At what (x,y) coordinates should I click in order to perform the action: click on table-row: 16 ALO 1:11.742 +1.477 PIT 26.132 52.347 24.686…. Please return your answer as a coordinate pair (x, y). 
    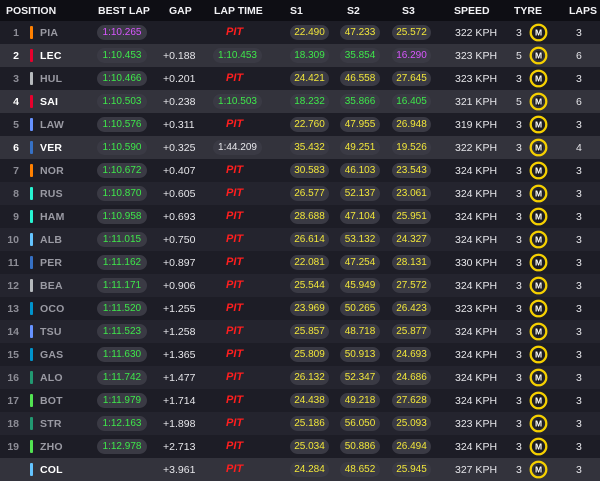
    Looking at the image, I should click on (300, 377).